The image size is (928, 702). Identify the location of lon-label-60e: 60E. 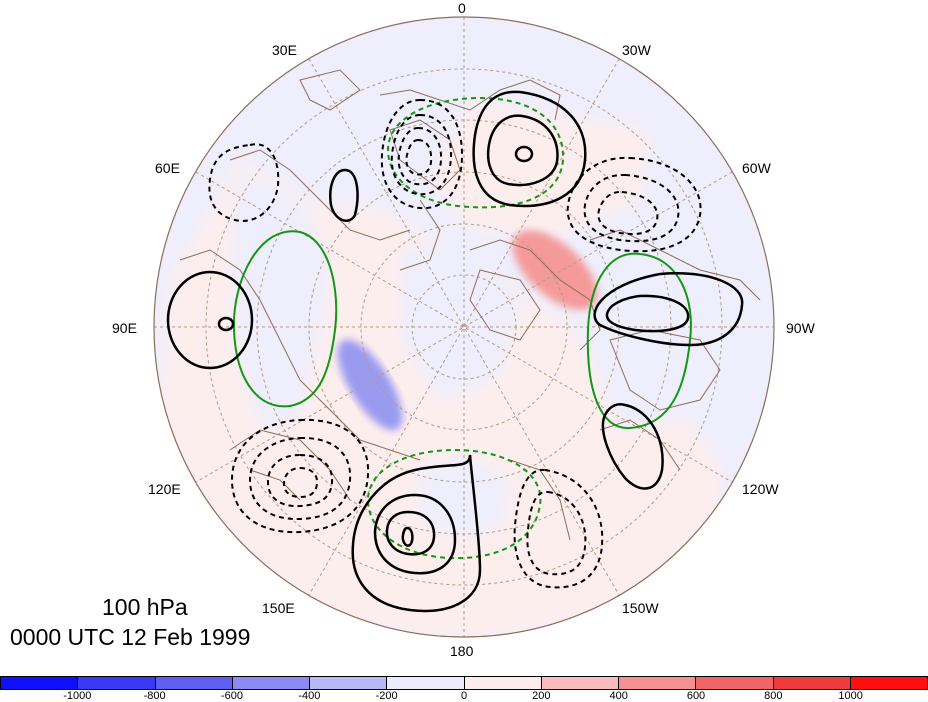
(167, 168).